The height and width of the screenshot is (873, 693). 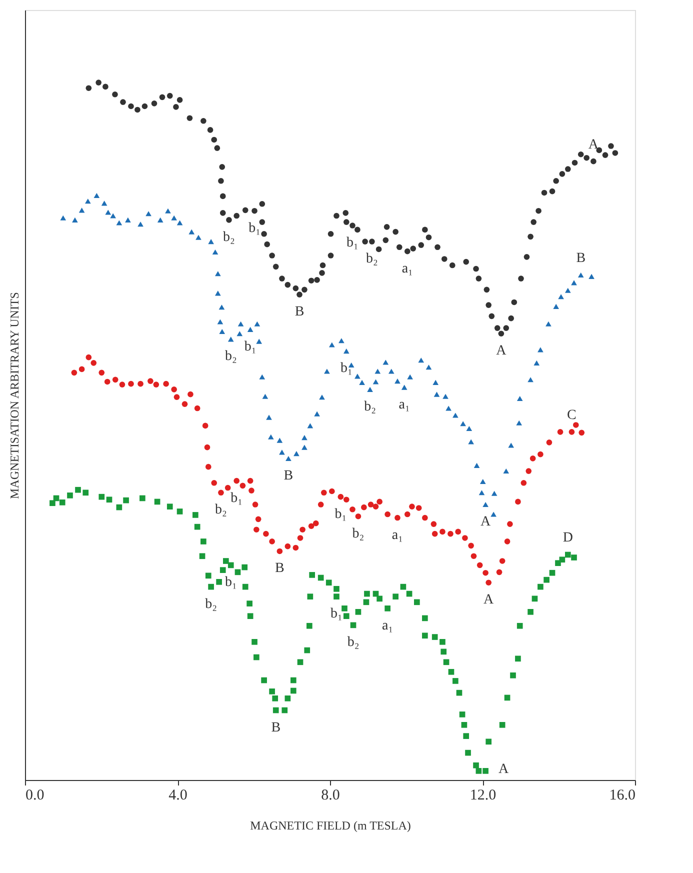 I want to click on x-tick-label: 8.0, so click(x=330, y=796).